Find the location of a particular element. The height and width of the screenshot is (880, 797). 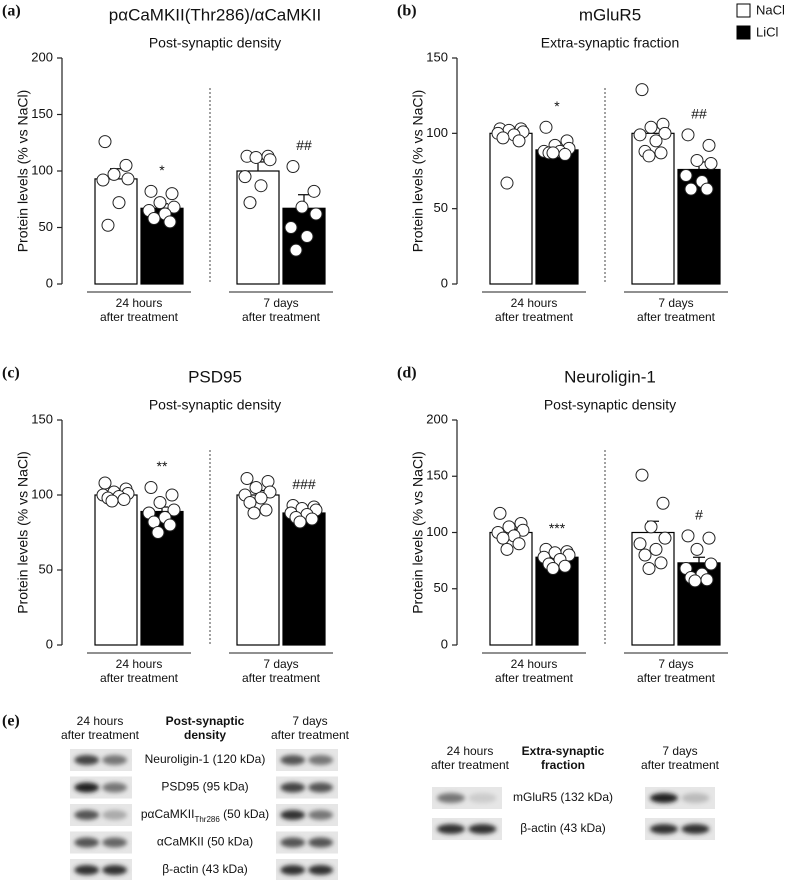

significance: ** is located at coordinates (162, 466).